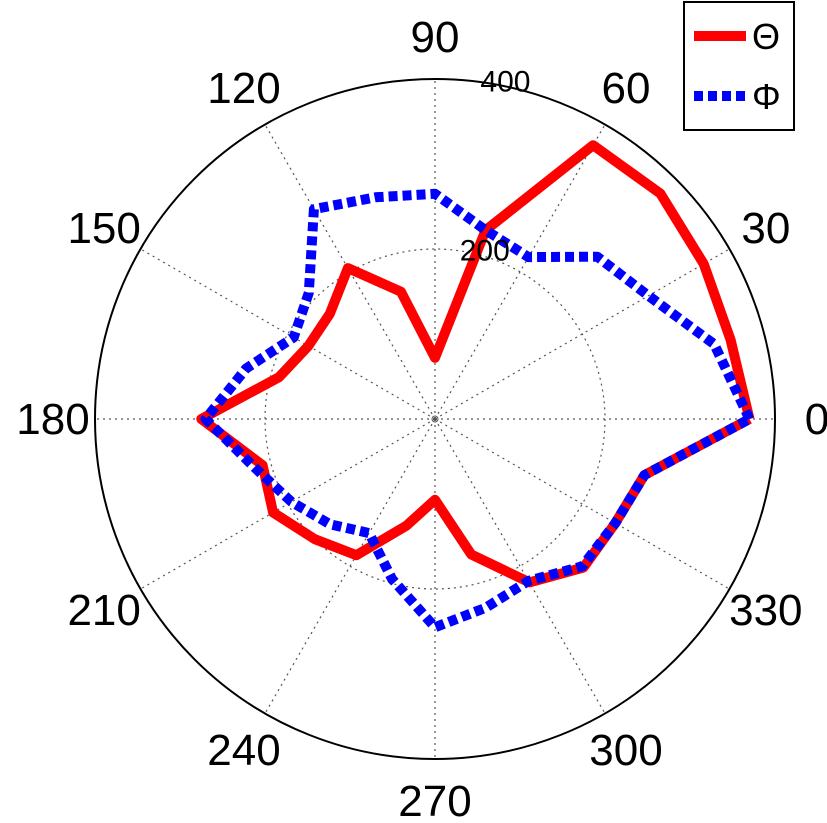 This screenshot has width=827, height=823. I want to click on center-marker, so click(435, 419).